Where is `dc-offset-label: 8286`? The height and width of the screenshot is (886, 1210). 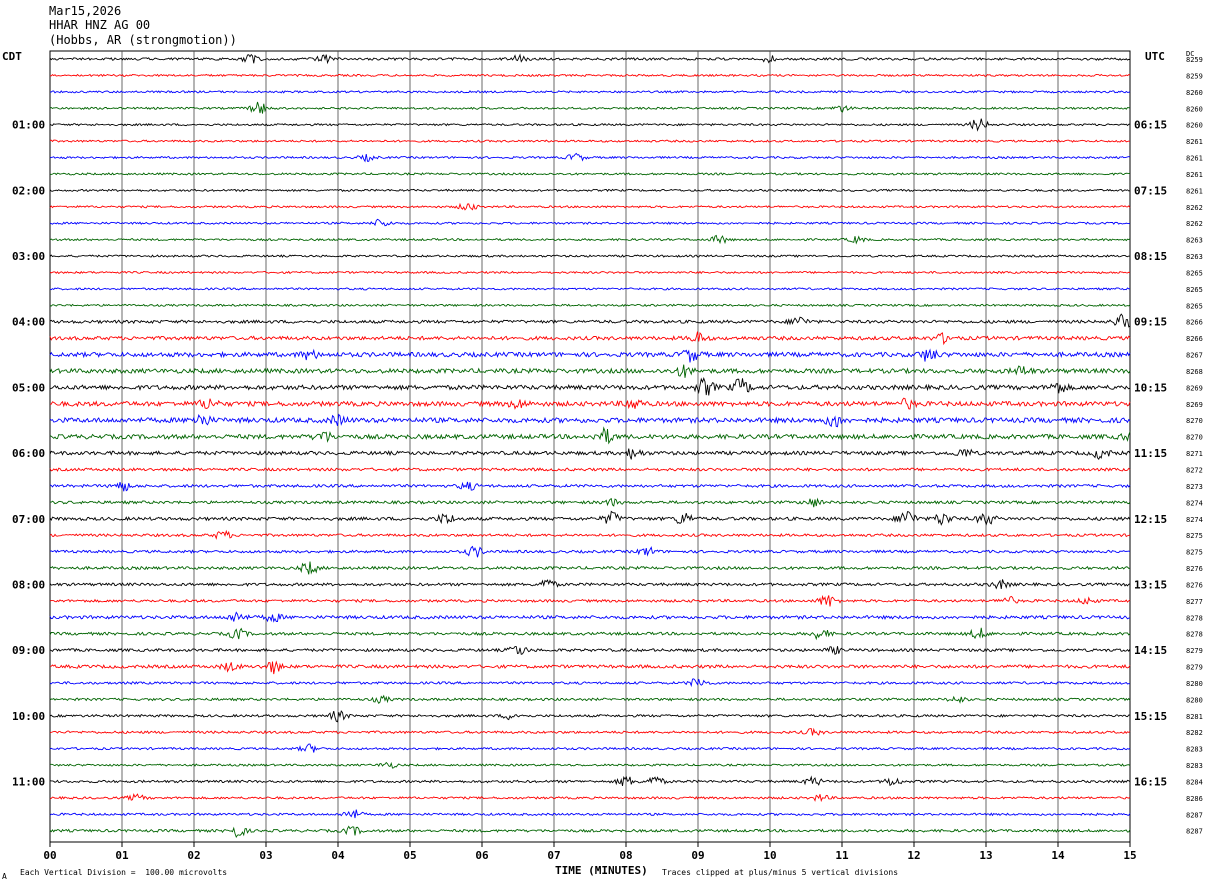
dc-offset-label: 8286 is located at coordinates (1194, 799).